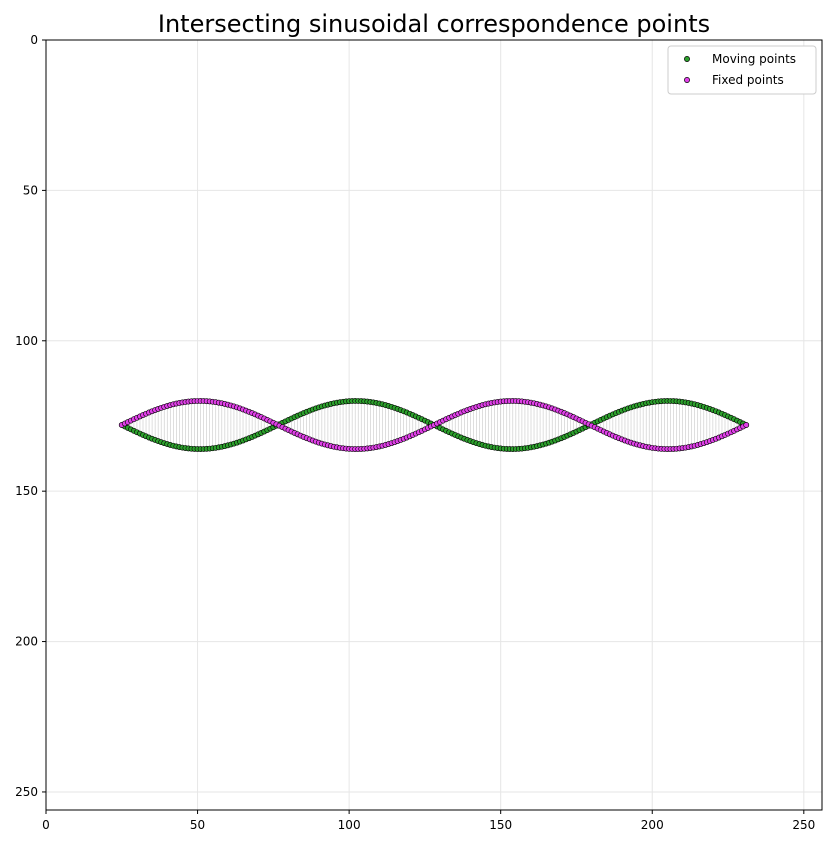 The width and height of the screenshot is (831, 844). What do you see at coordinates (30, 190) in the screenshot?
I see `y-tick-label: 50` at bounding box center [30, 190].